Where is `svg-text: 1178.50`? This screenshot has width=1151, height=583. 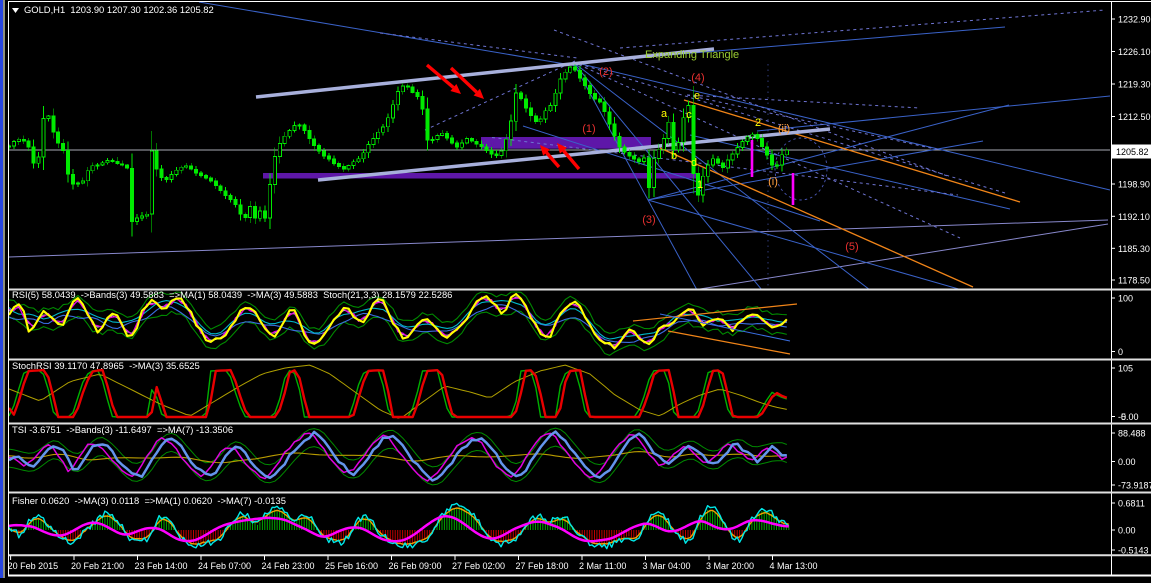
svg-text: 1178.50 is located at coordinates (1134, 281).